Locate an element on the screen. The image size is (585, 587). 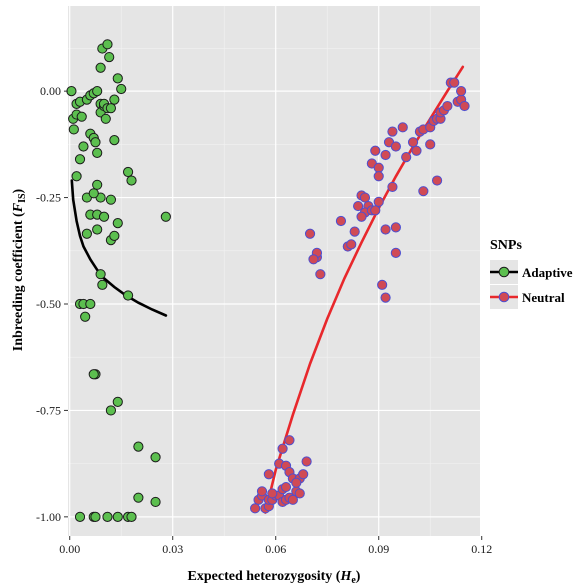
y-tick-label: -0.25 is located at coordinates (48, 198).